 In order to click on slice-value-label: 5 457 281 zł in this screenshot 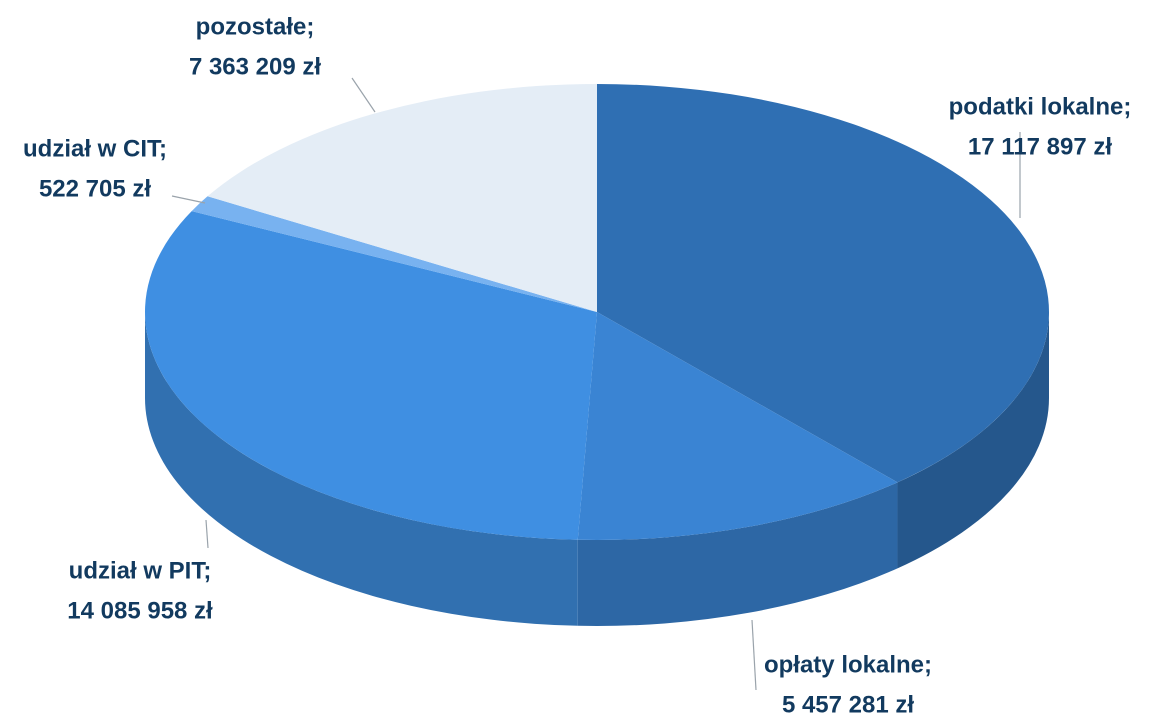, I will do `click(848, 704)`.